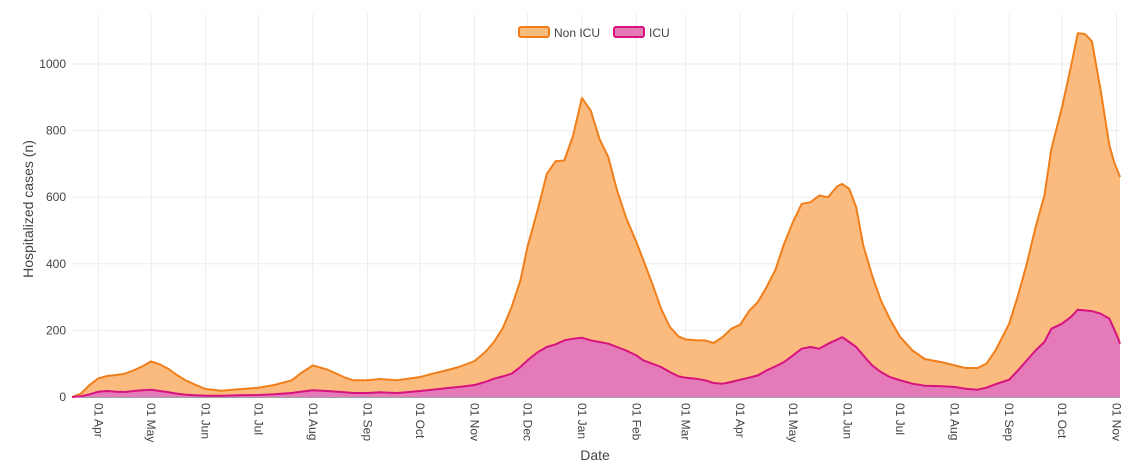  Describe the element at coordinates (52, 64) in the screenshot. I see `y-tick-label: 1000` at that location.